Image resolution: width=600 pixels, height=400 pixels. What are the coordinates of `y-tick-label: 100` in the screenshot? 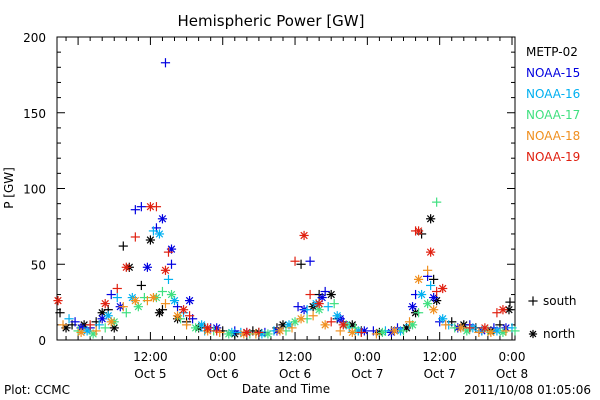 It's located at (34, 190).